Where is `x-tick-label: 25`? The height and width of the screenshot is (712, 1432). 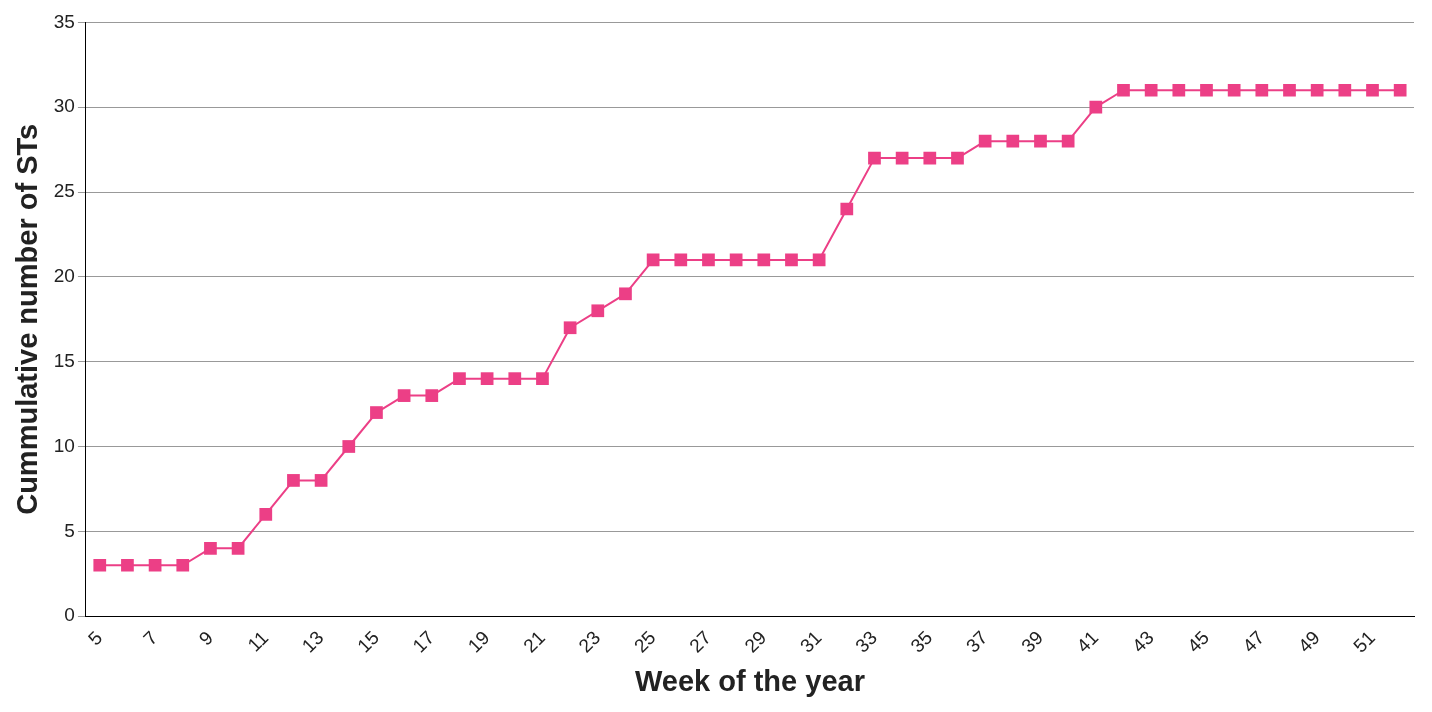
x-tick-label: 25 is located at coordinates (644, 641).